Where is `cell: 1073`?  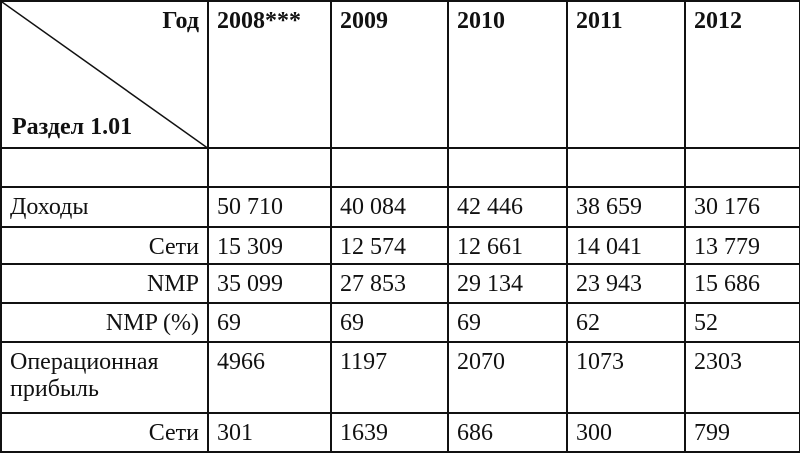 cell: 1073 is located at coordinates (626, 377).